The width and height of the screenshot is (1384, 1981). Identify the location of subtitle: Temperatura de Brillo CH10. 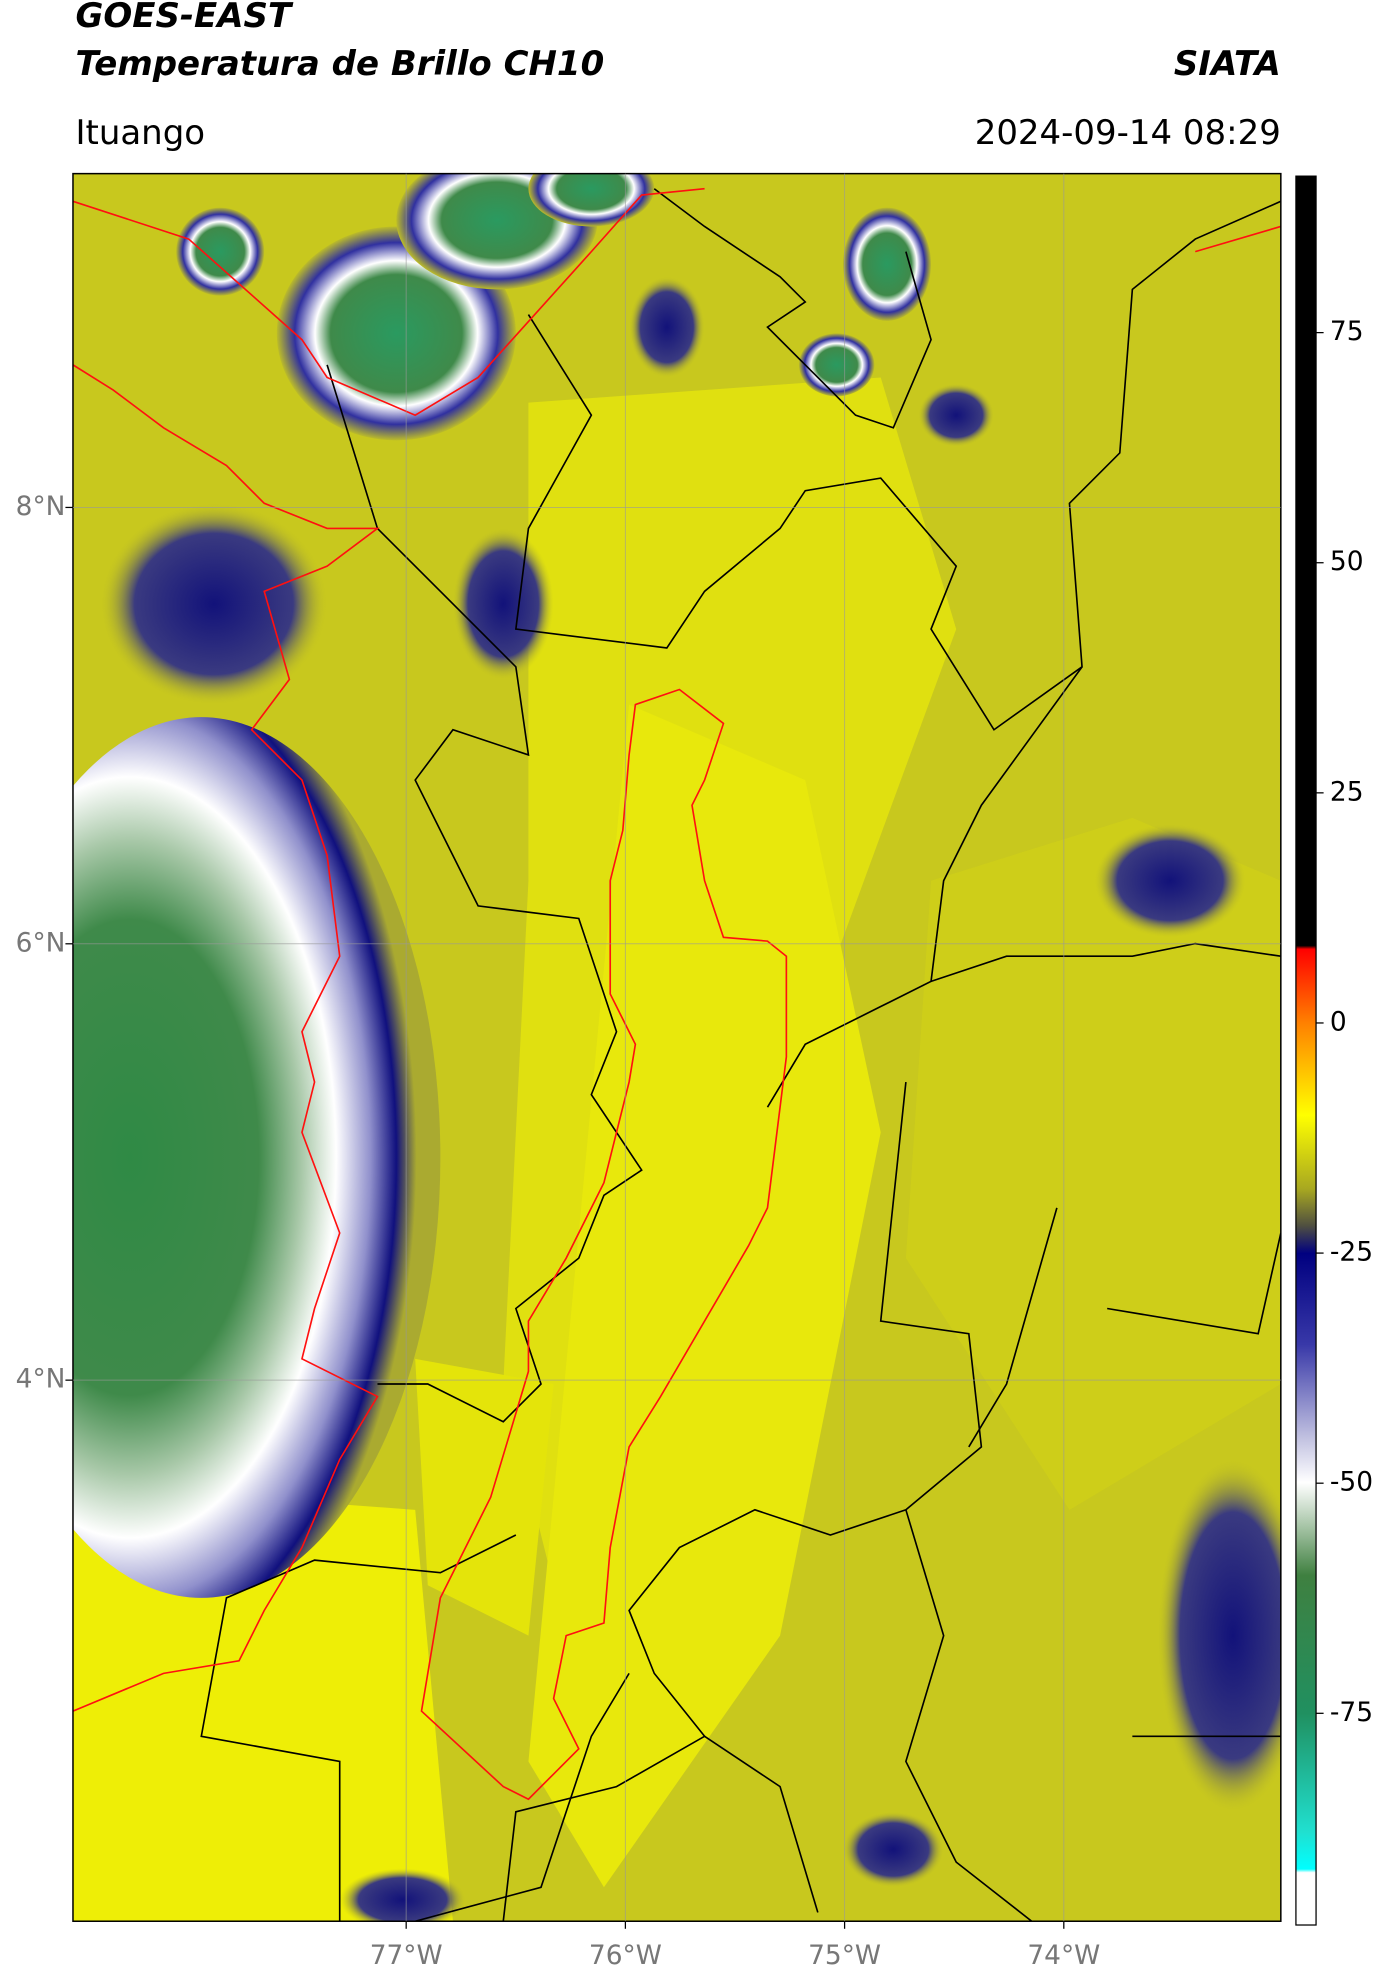
(339, 64).